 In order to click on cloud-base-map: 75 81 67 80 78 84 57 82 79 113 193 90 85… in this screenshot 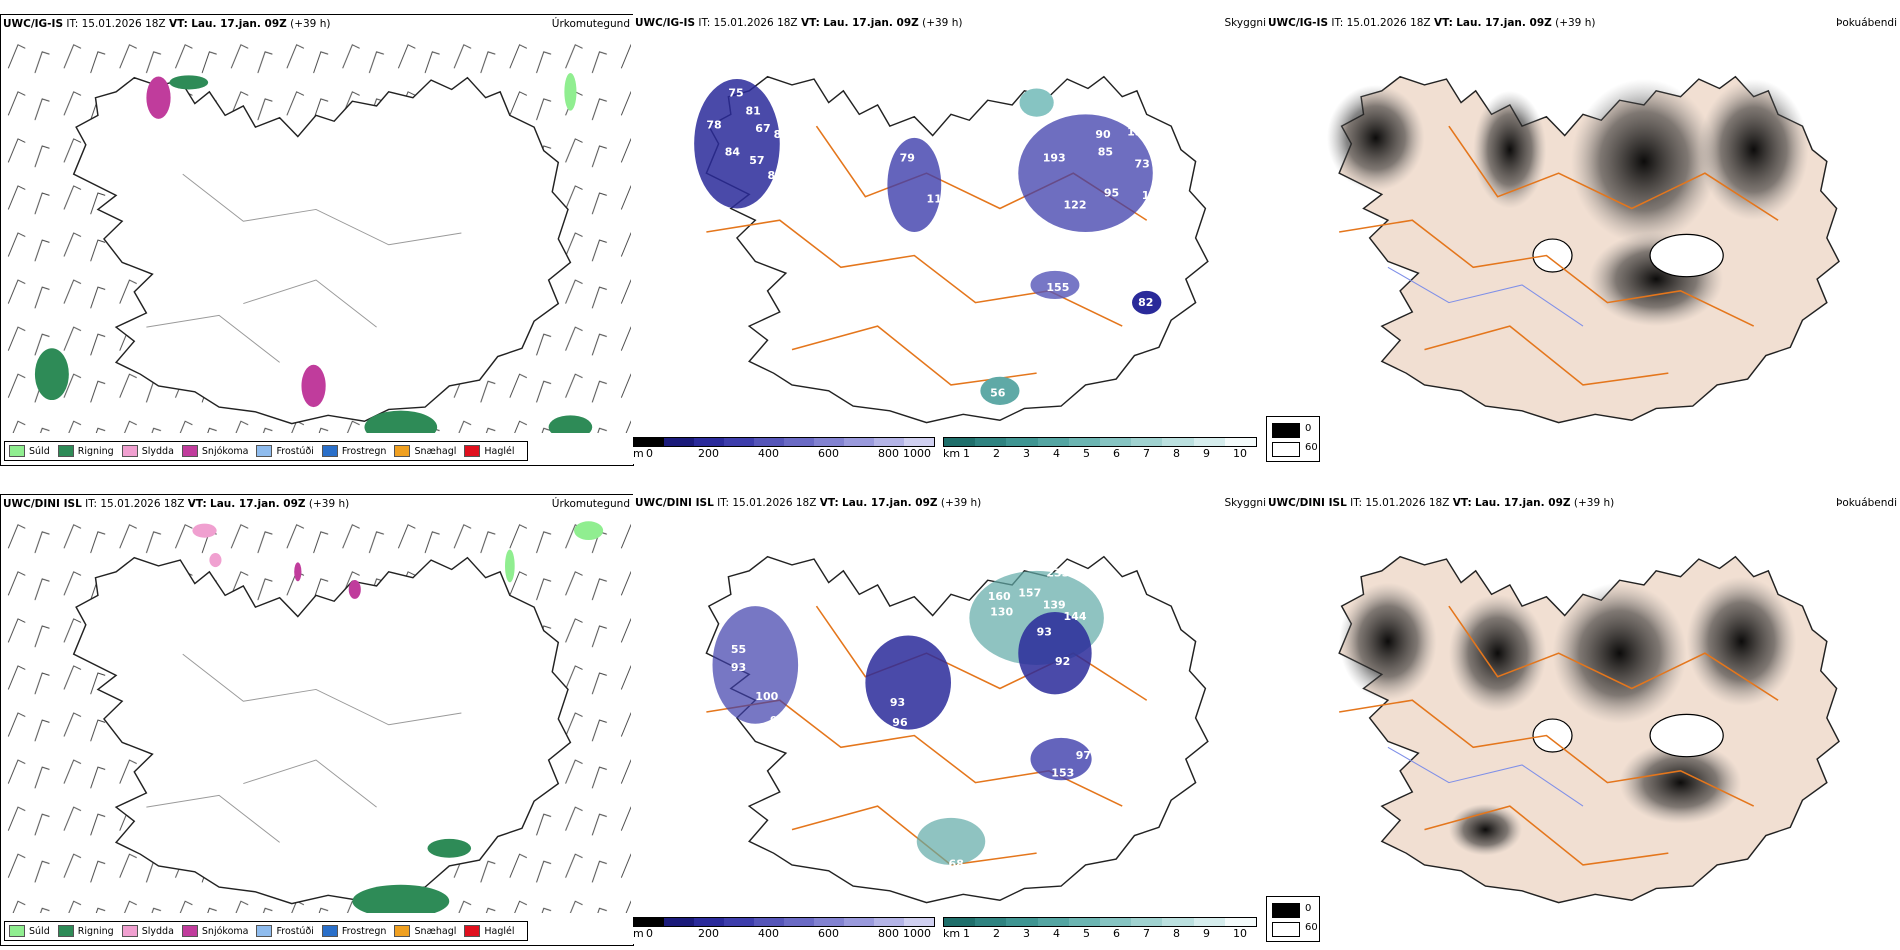, I will do `click(951, 249)`.